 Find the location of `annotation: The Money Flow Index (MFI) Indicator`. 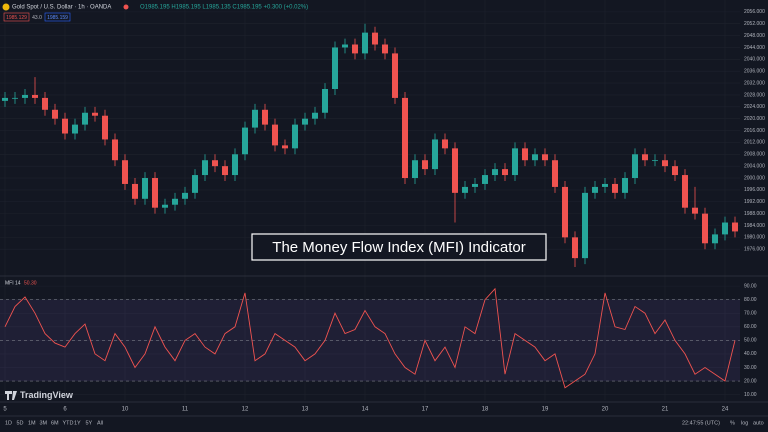

annotation: The Money Flow Index (MFI) Indicator is located at coordinates (398, 247).